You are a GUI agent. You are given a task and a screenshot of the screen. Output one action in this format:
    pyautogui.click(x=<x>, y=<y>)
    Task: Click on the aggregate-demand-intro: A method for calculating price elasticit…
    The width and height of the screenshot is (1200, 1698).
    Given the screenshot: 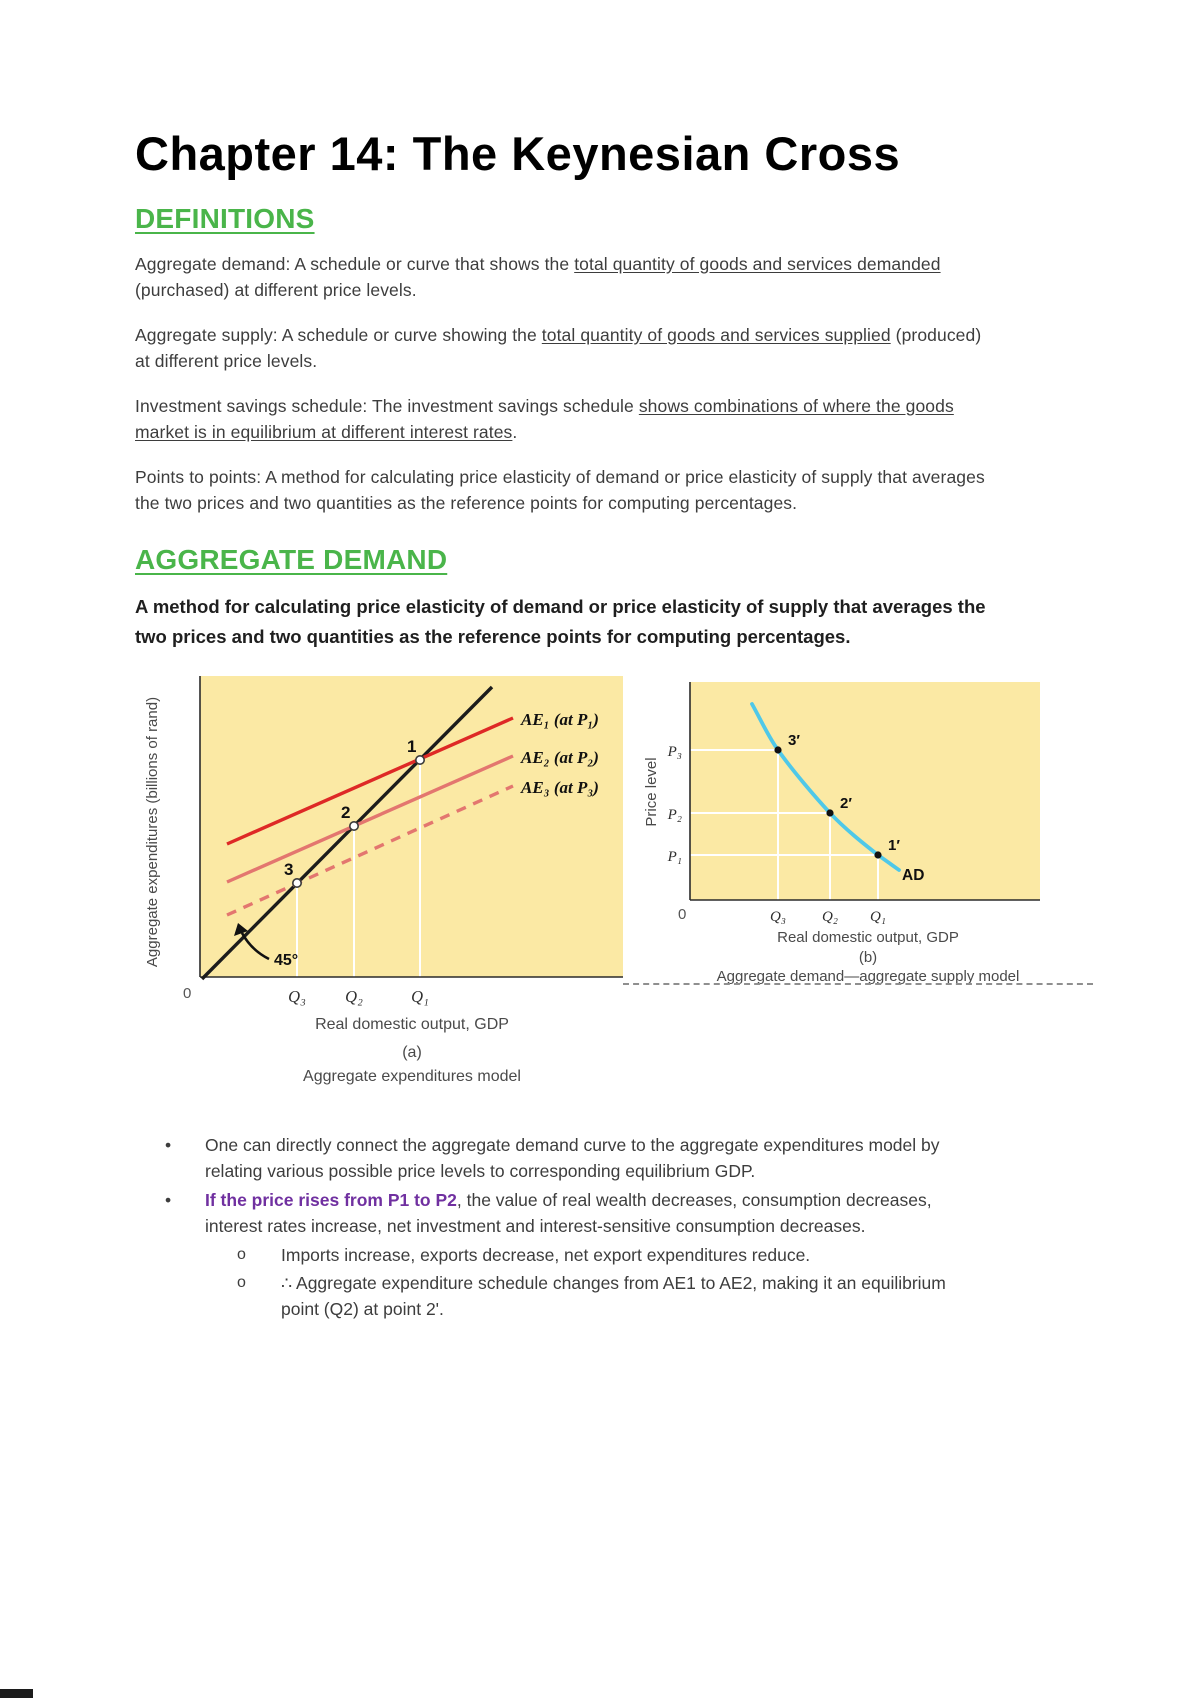 What is the action you would take?
    pyautogui.click(x=560, y=621)
    